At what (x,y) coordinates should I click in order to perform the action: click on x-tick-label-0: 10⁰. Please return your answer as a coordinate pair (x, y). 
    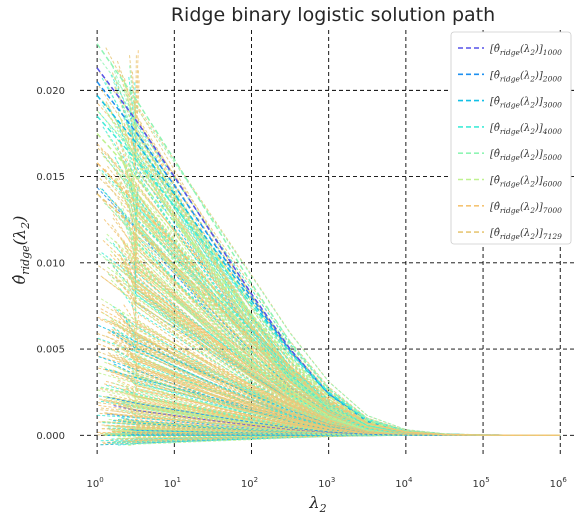
    Looking at the image, I should click on (95, 483).